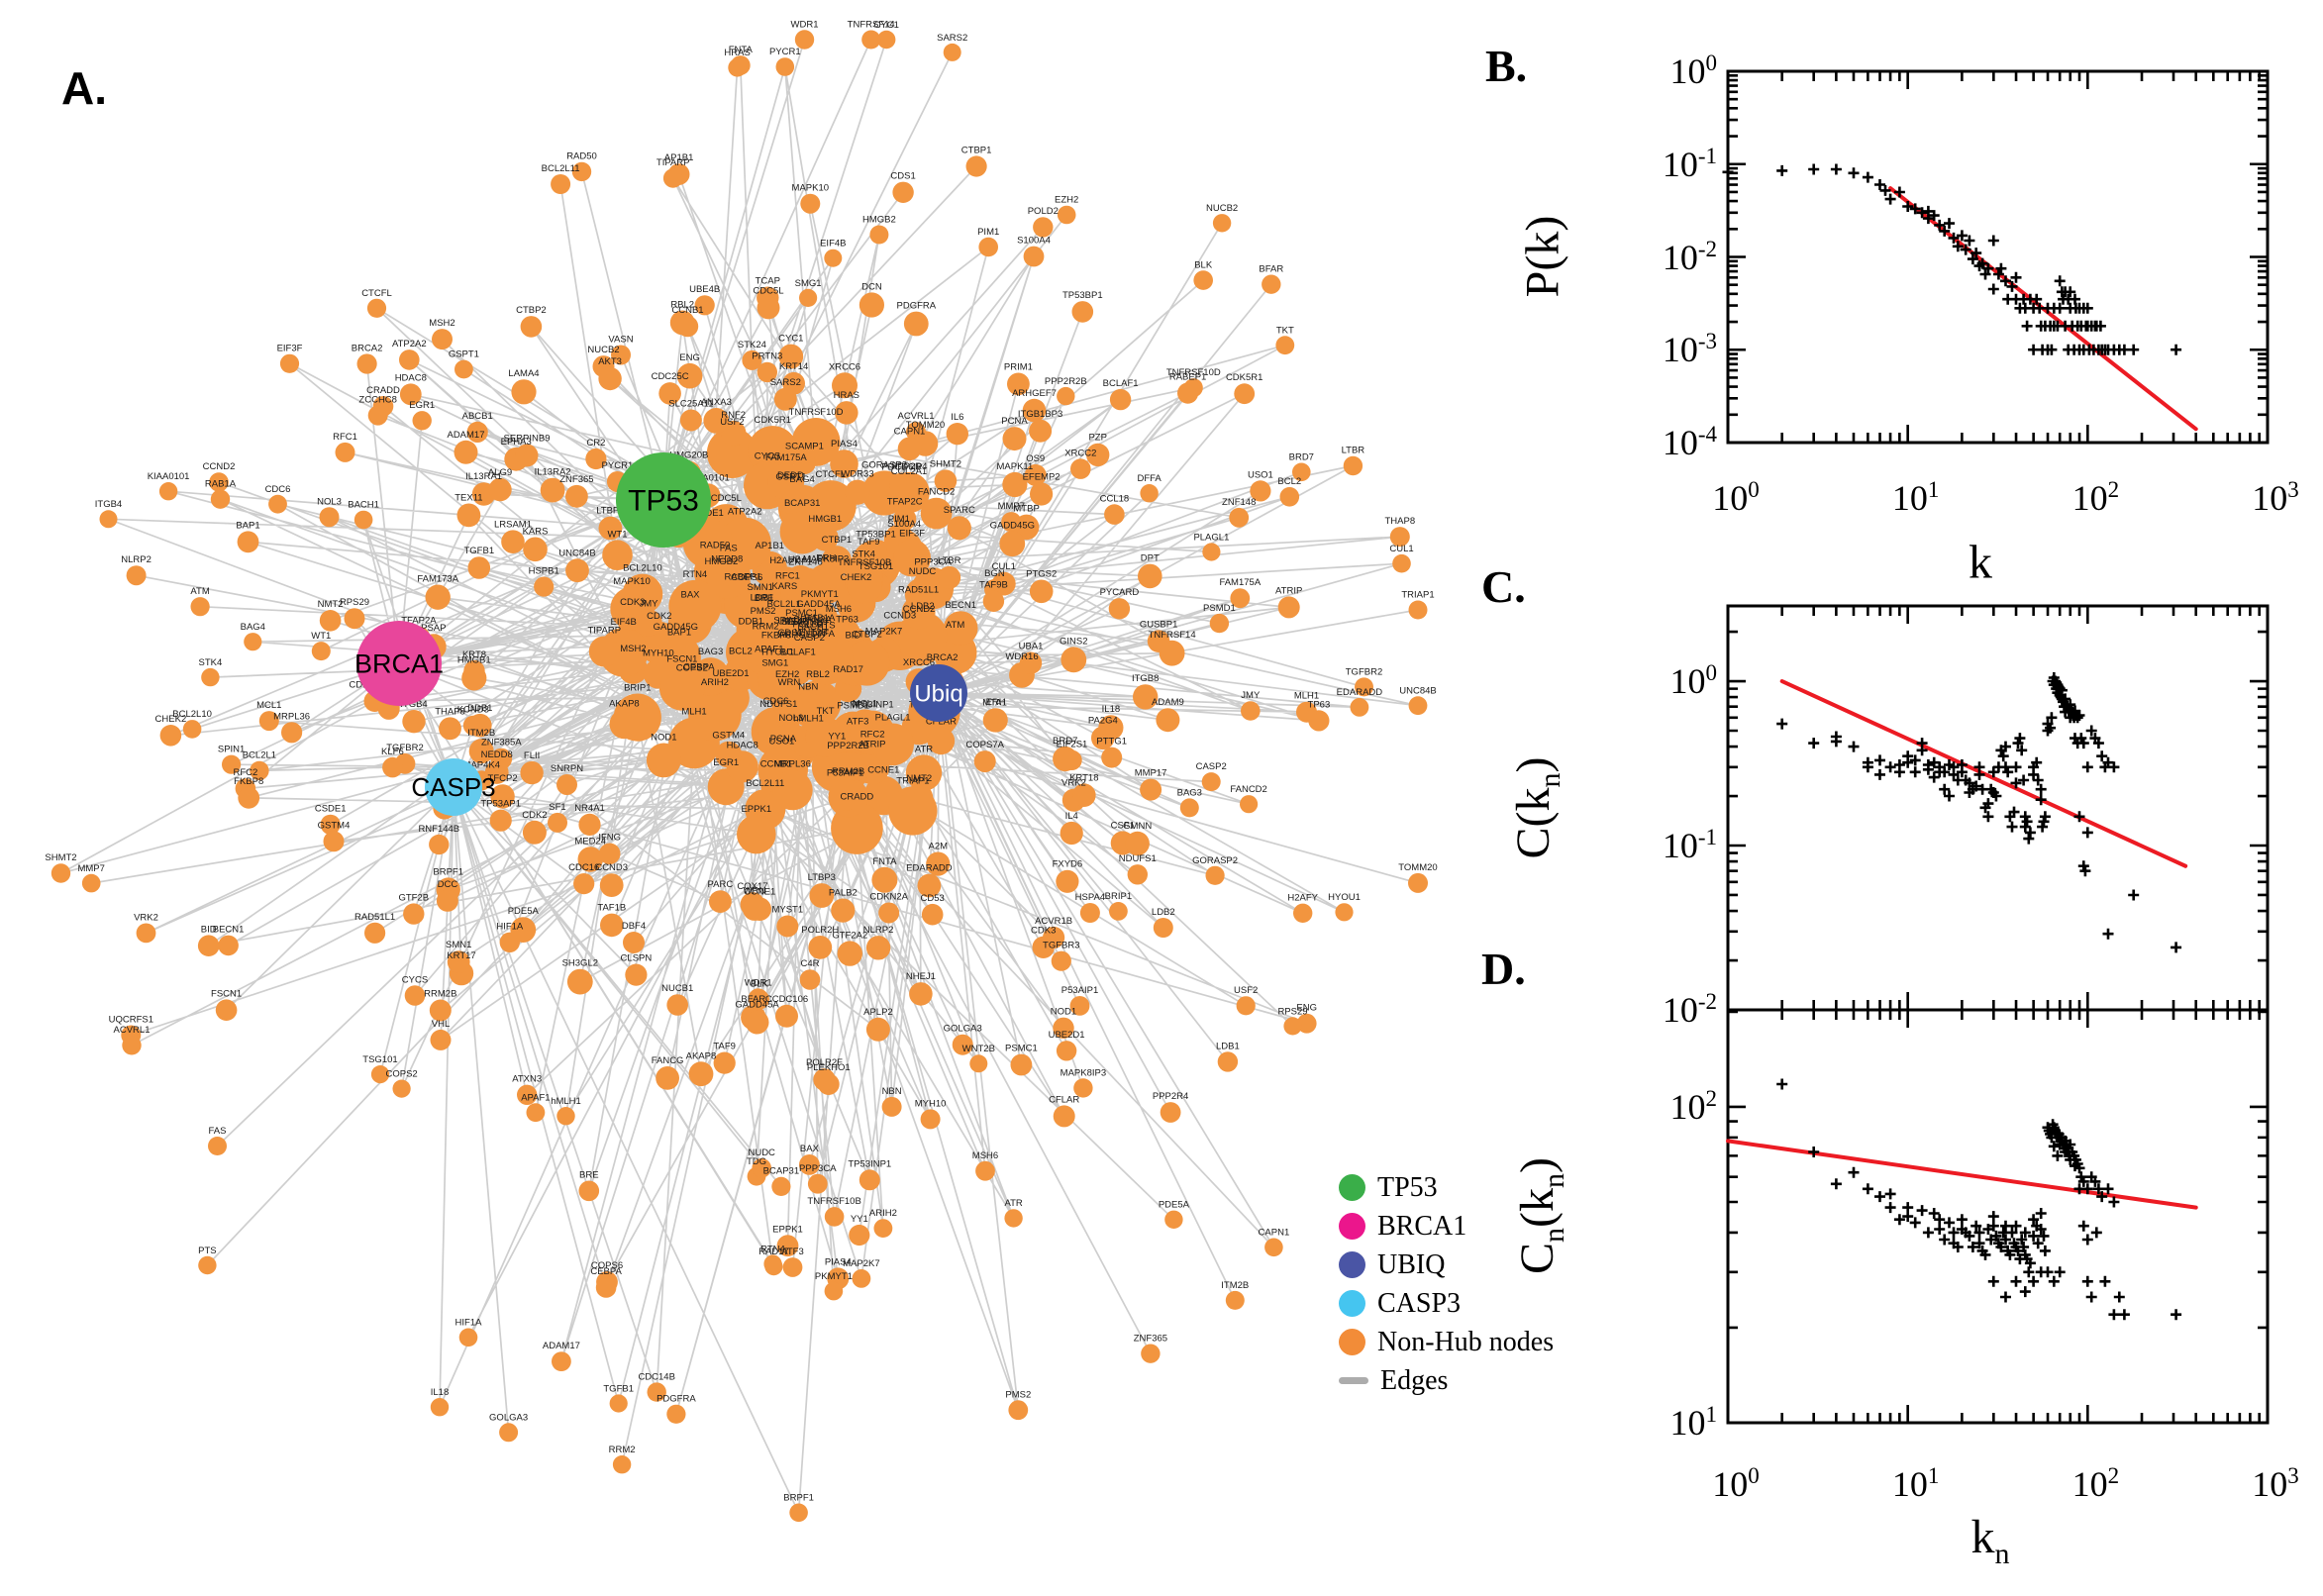  What do you see at coordinates (523, 374) in the screenshot?
I see `gene-label: LAMA4` at bounding box center [523, 374].